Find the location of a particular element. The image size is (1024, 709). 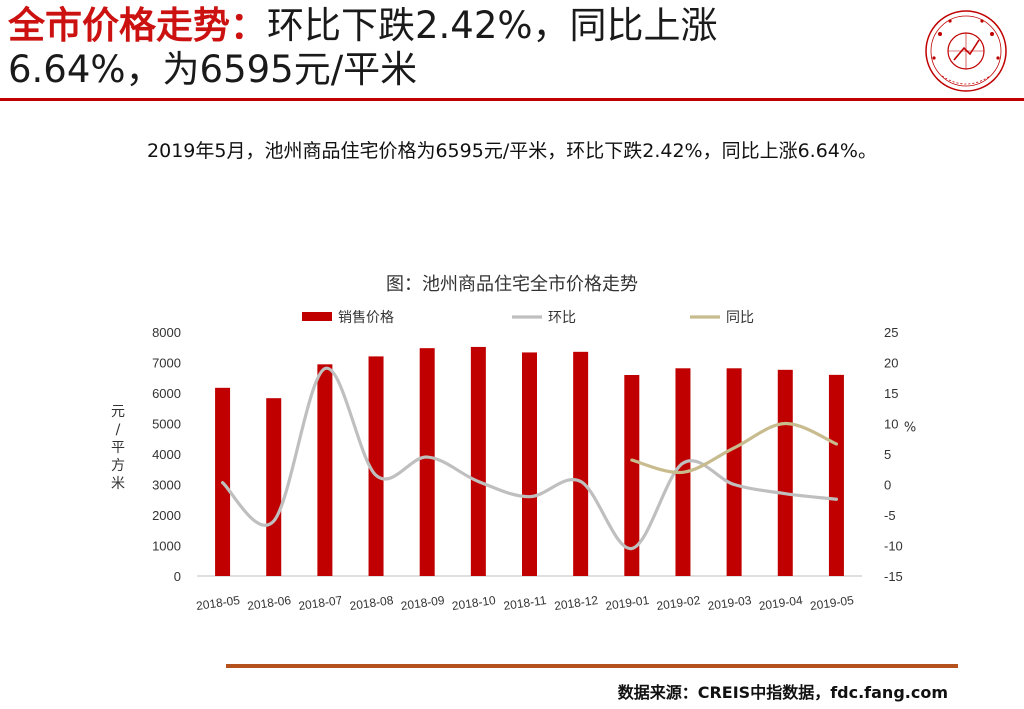

title-line-1: 全市价格走势：环比下跌2.42%，同比上涨 is located at coordinates (458, 26).